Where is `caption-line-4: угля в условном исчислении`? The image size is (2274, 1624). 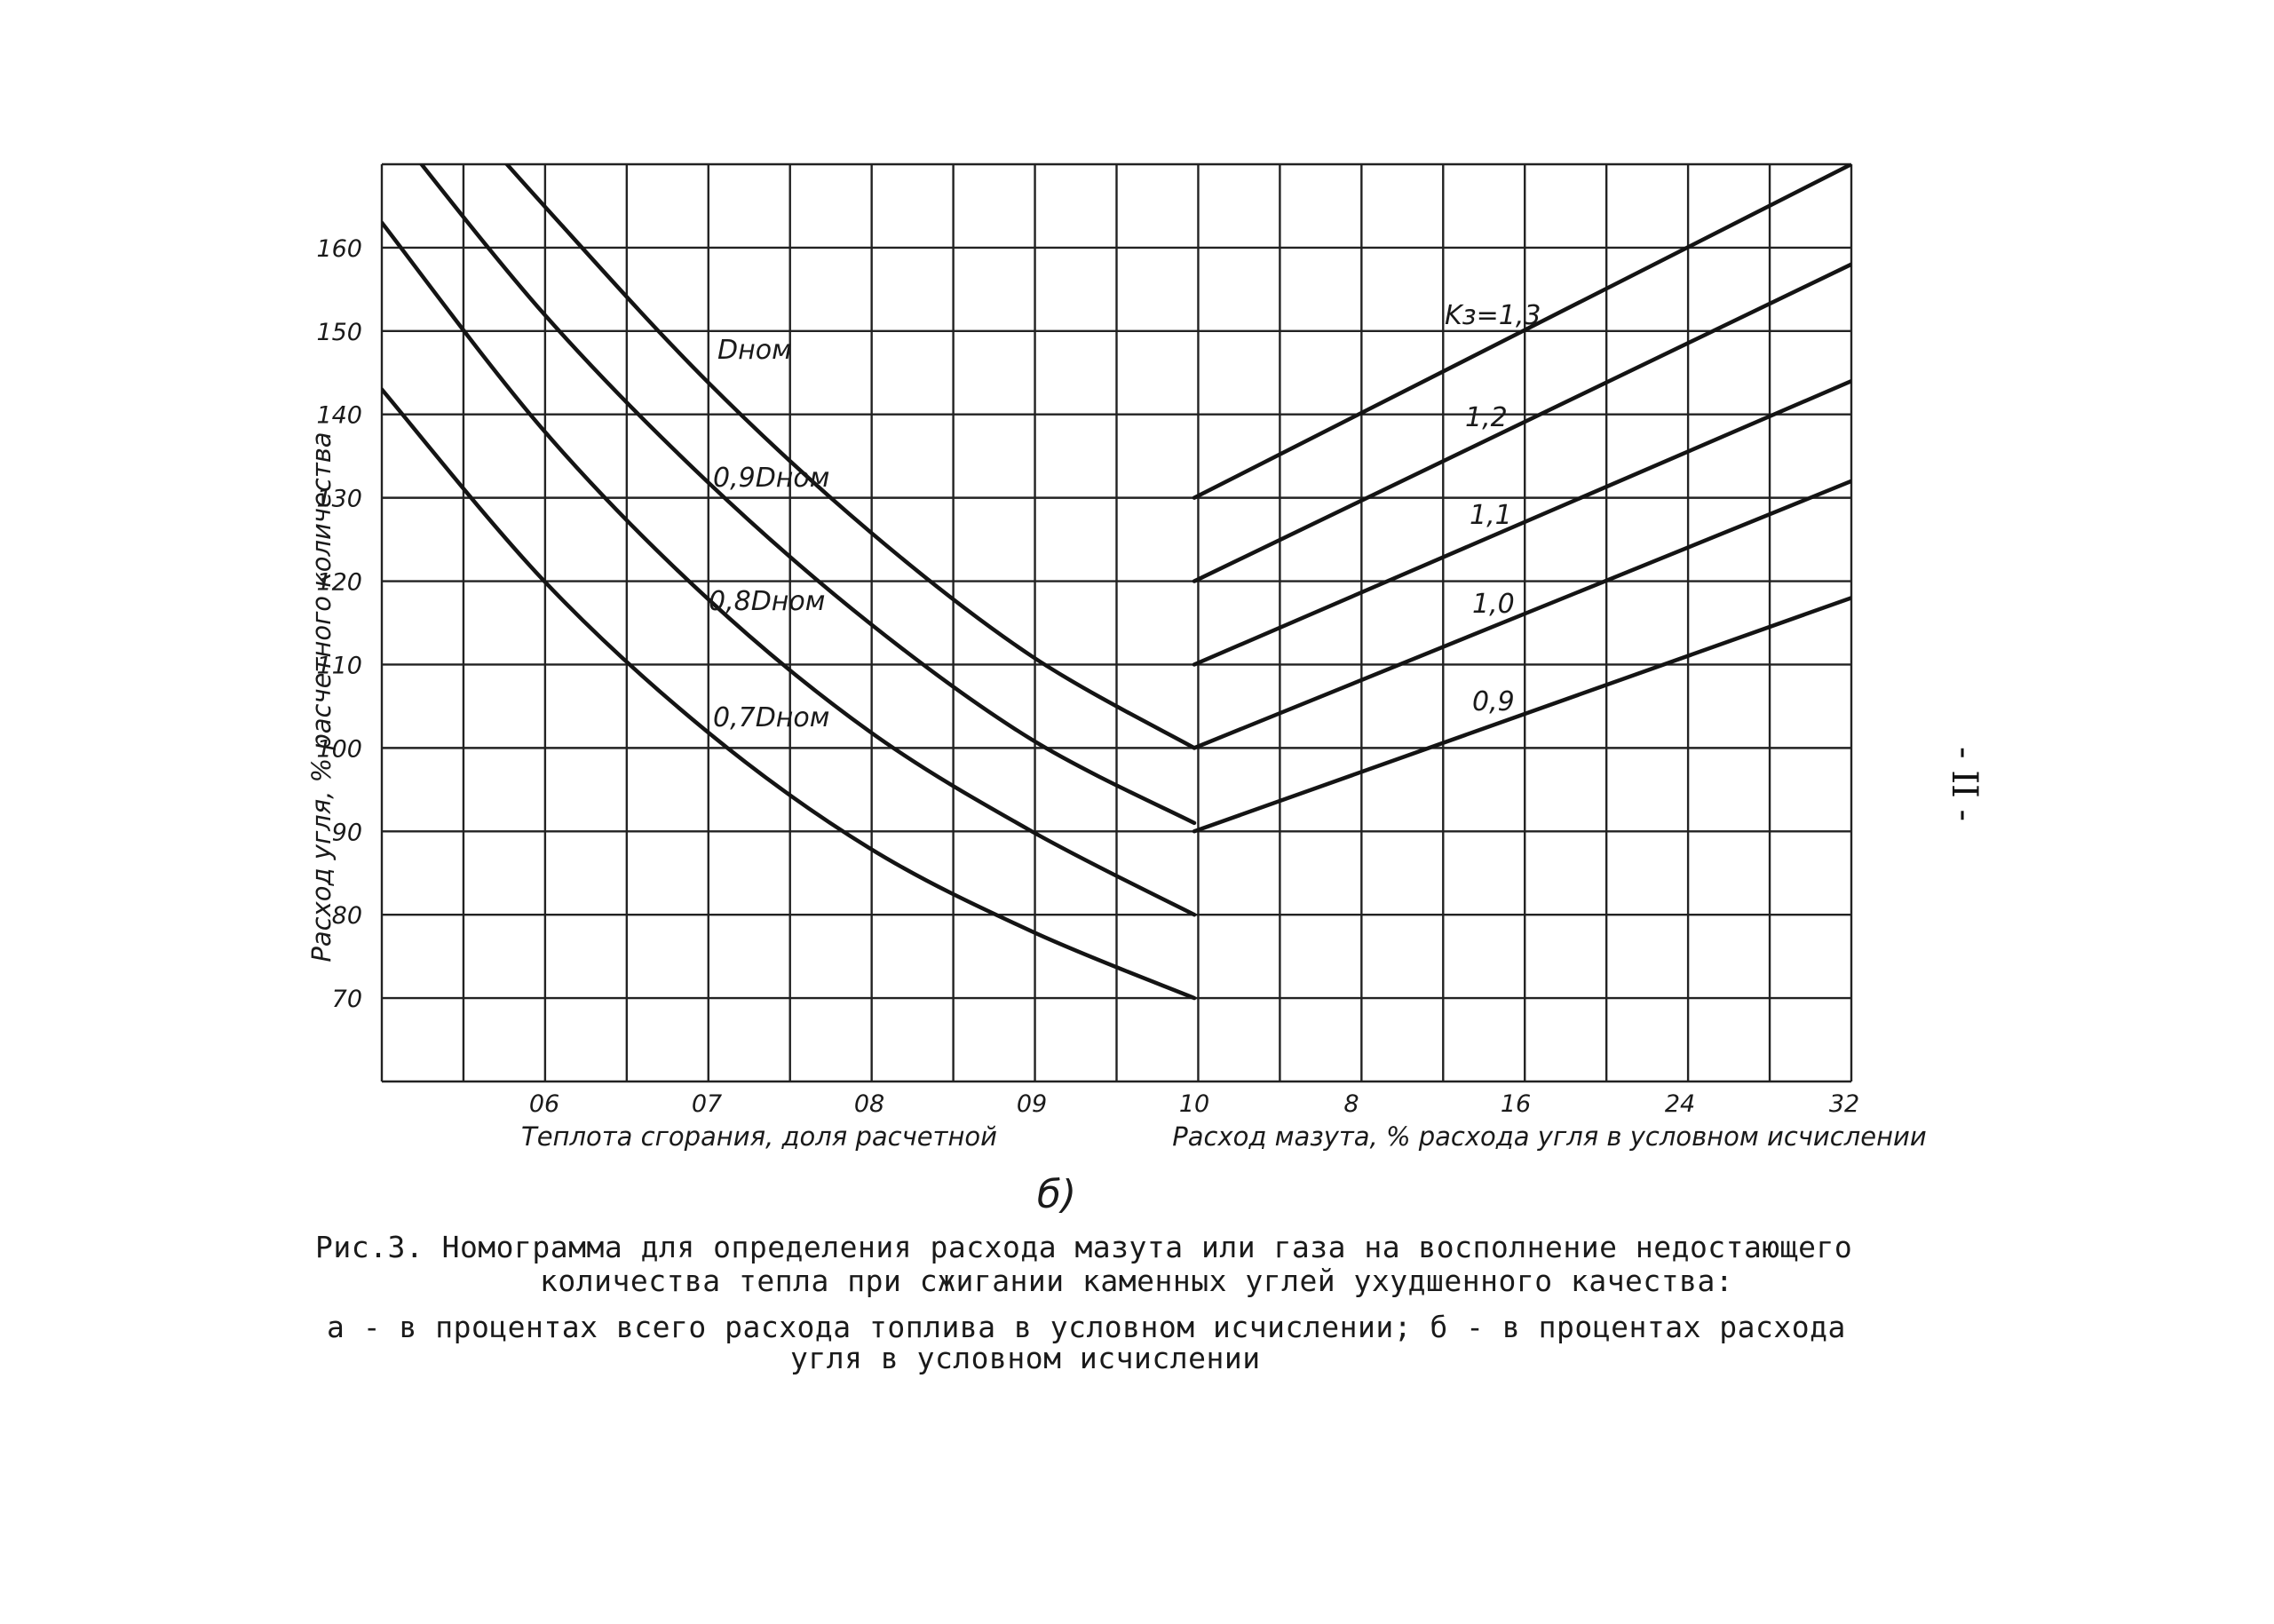
caption-line-4: угля в условном исчислении is located at coordinates (1025, 1358).